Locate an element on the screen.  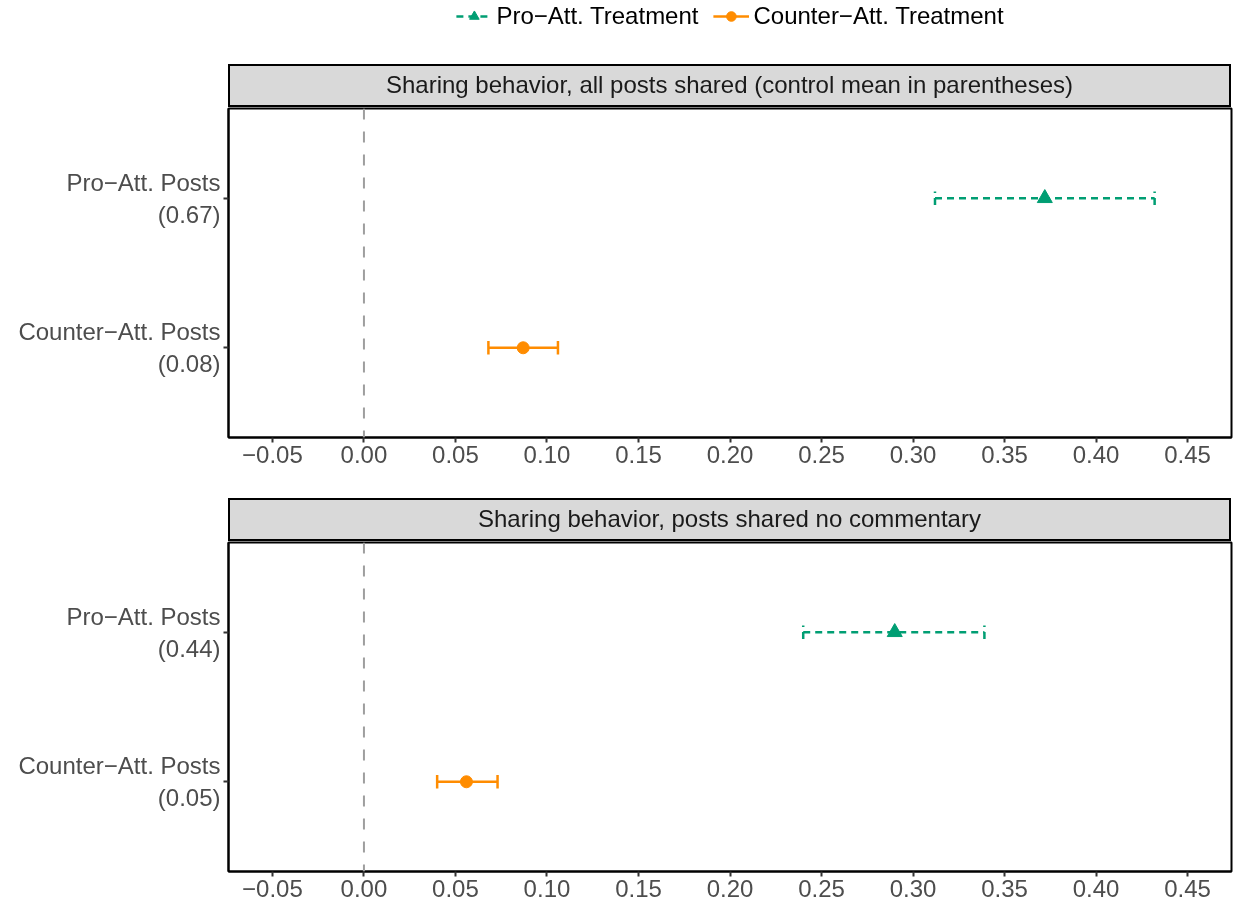
y-tick-label: Counter−Att. Posts (0.08) is located at coordinates (119, 348).